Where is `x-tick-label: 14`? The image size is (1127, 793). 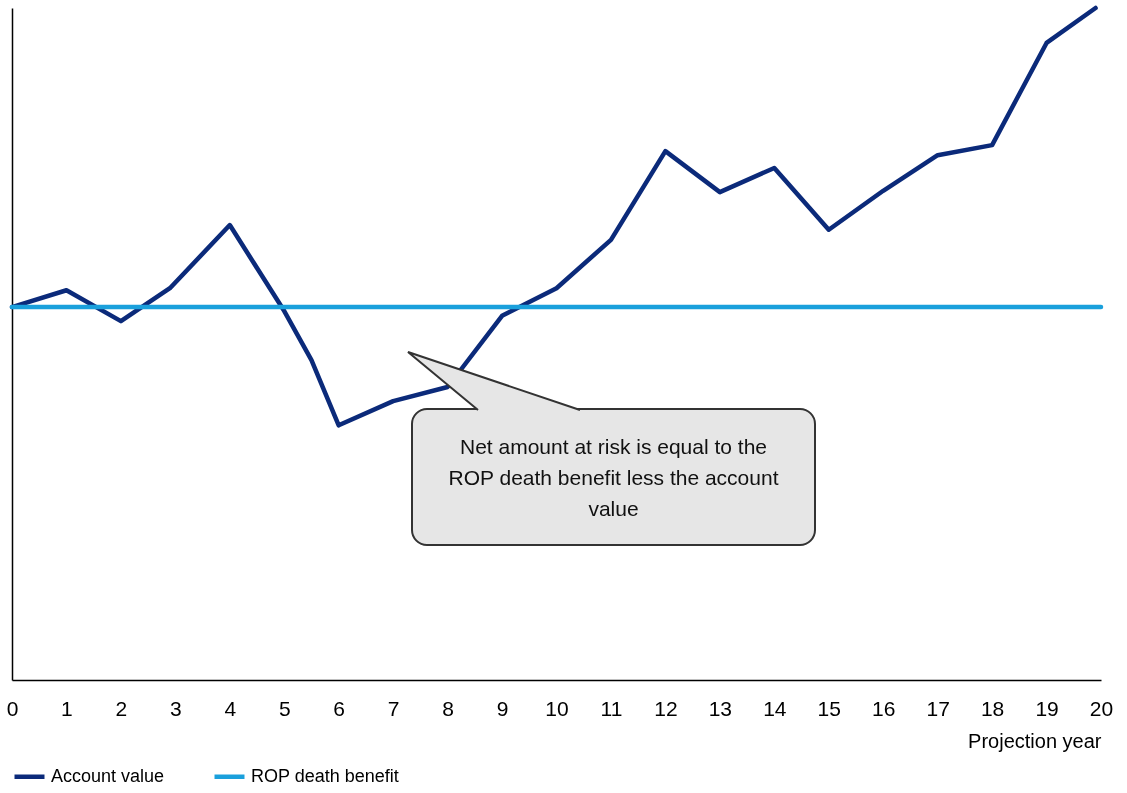
x-tick-label: 14 is located at coordinates (775, 708).